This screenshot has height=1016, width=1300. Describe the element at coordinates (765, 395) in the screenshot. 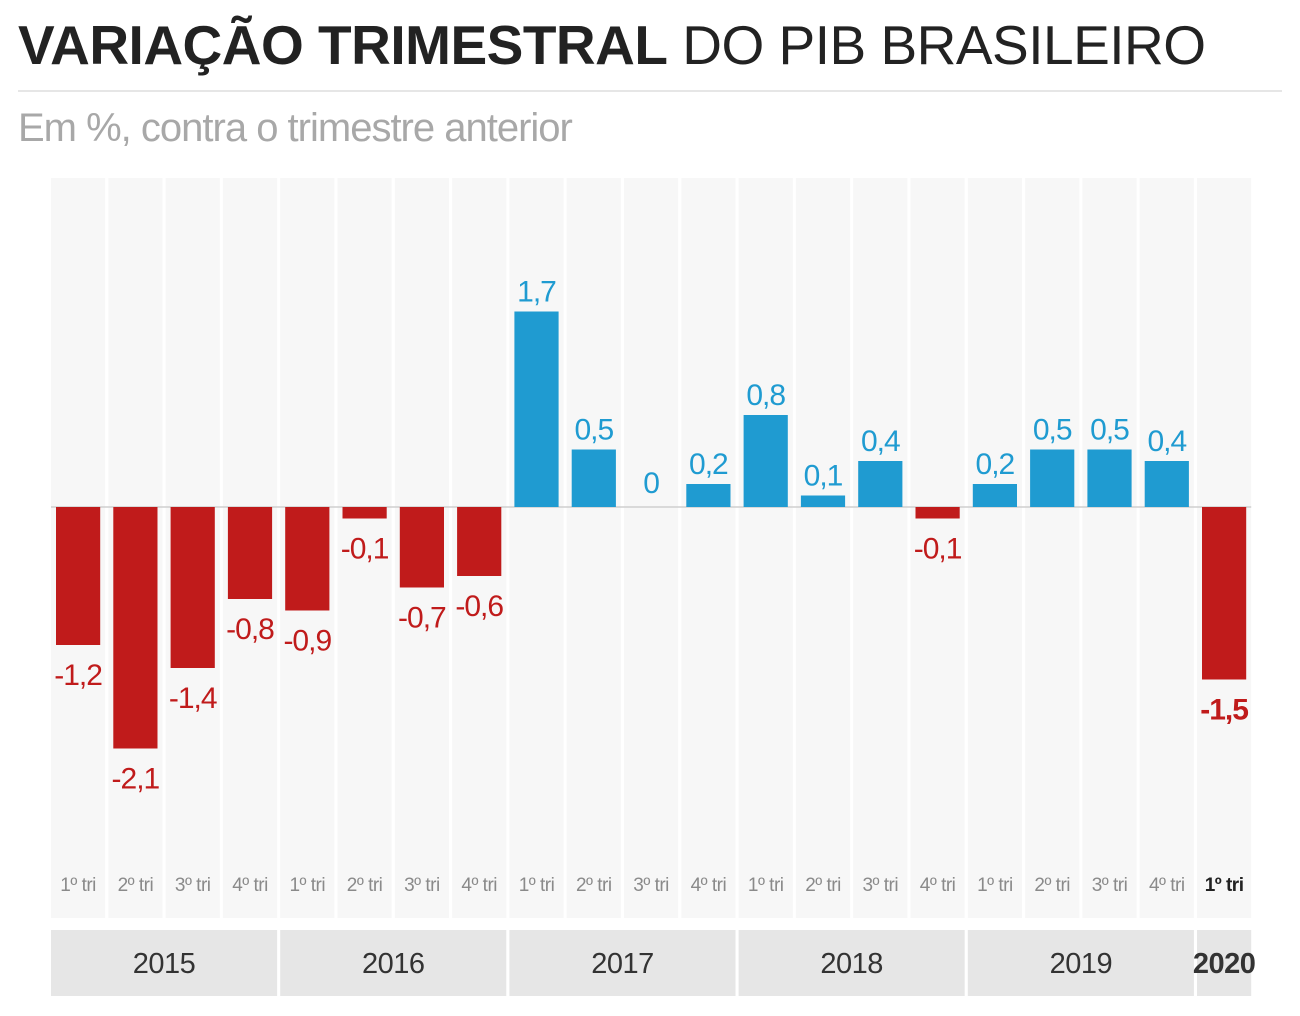

I see `bar-value-label: 0,8` at that location.